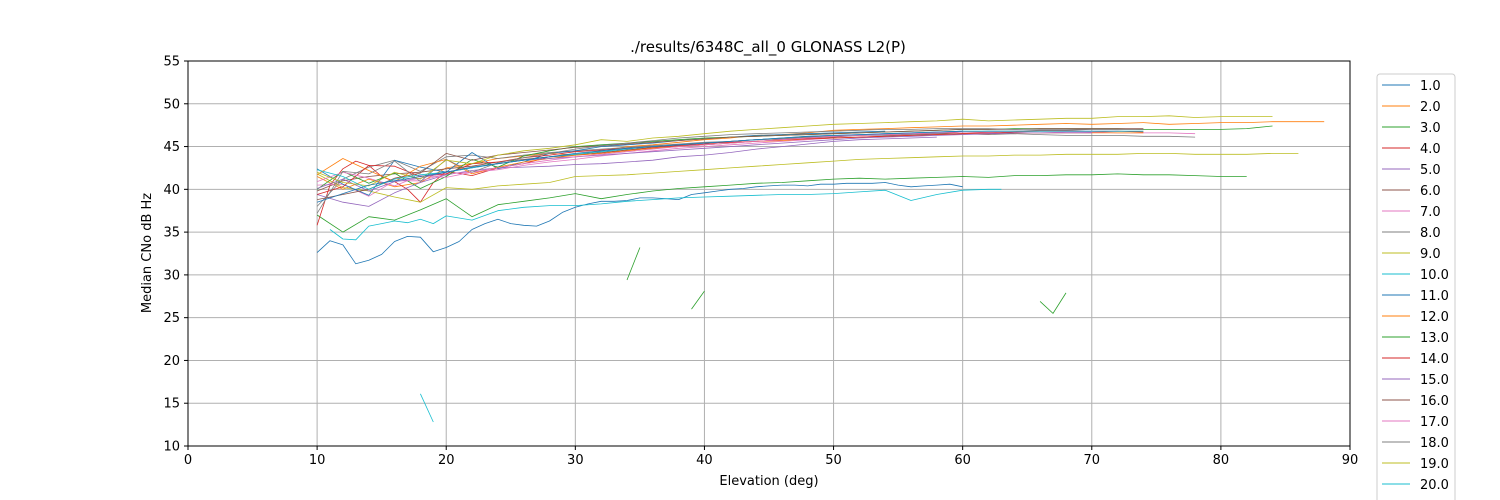  I want to click on x-tick-label: 30, so click(575, 460).